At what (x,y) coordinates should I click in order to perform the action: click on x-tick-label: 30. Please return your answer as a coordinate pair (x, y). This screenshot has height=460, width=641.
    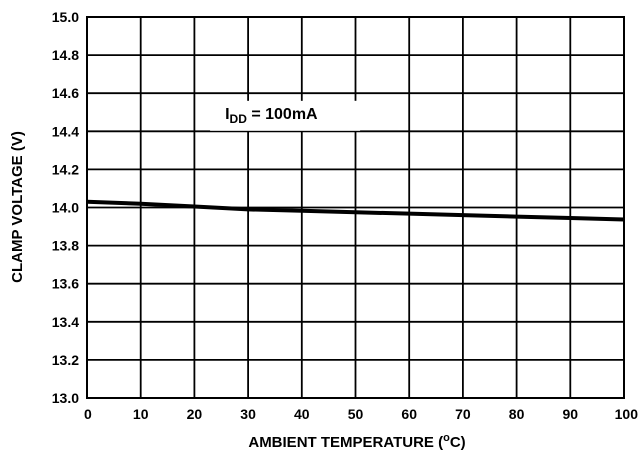
    Looking at the image, I should click on (248, 414).